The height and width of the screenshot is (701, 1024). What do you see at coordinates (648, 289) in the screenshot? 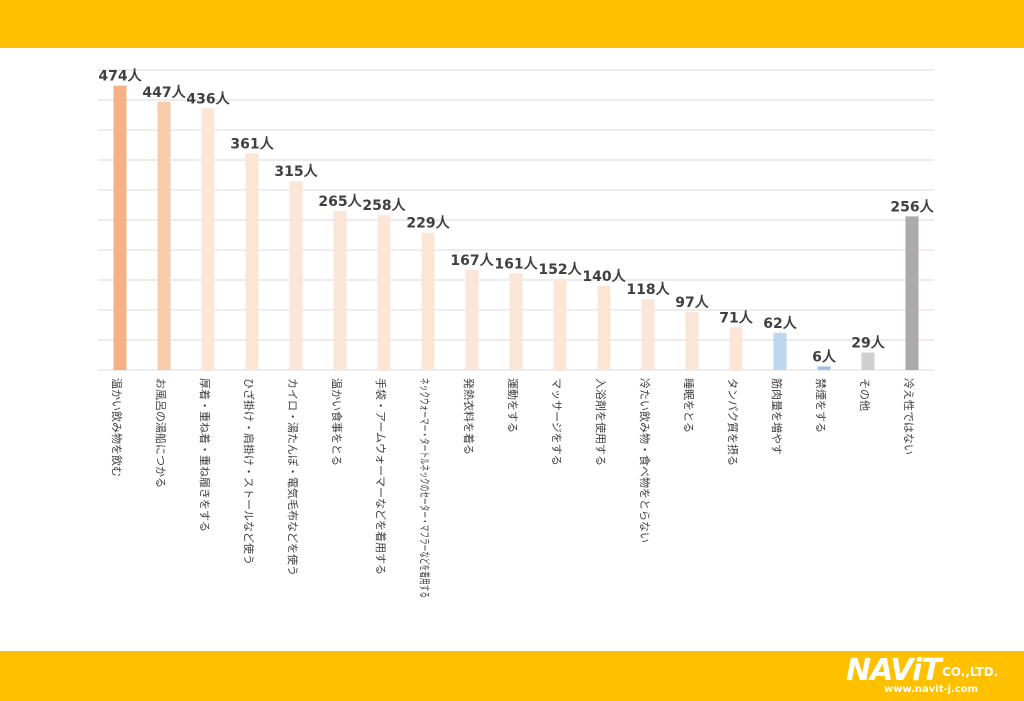
I see `data-label: 118人` at bounding box center [648, 289].